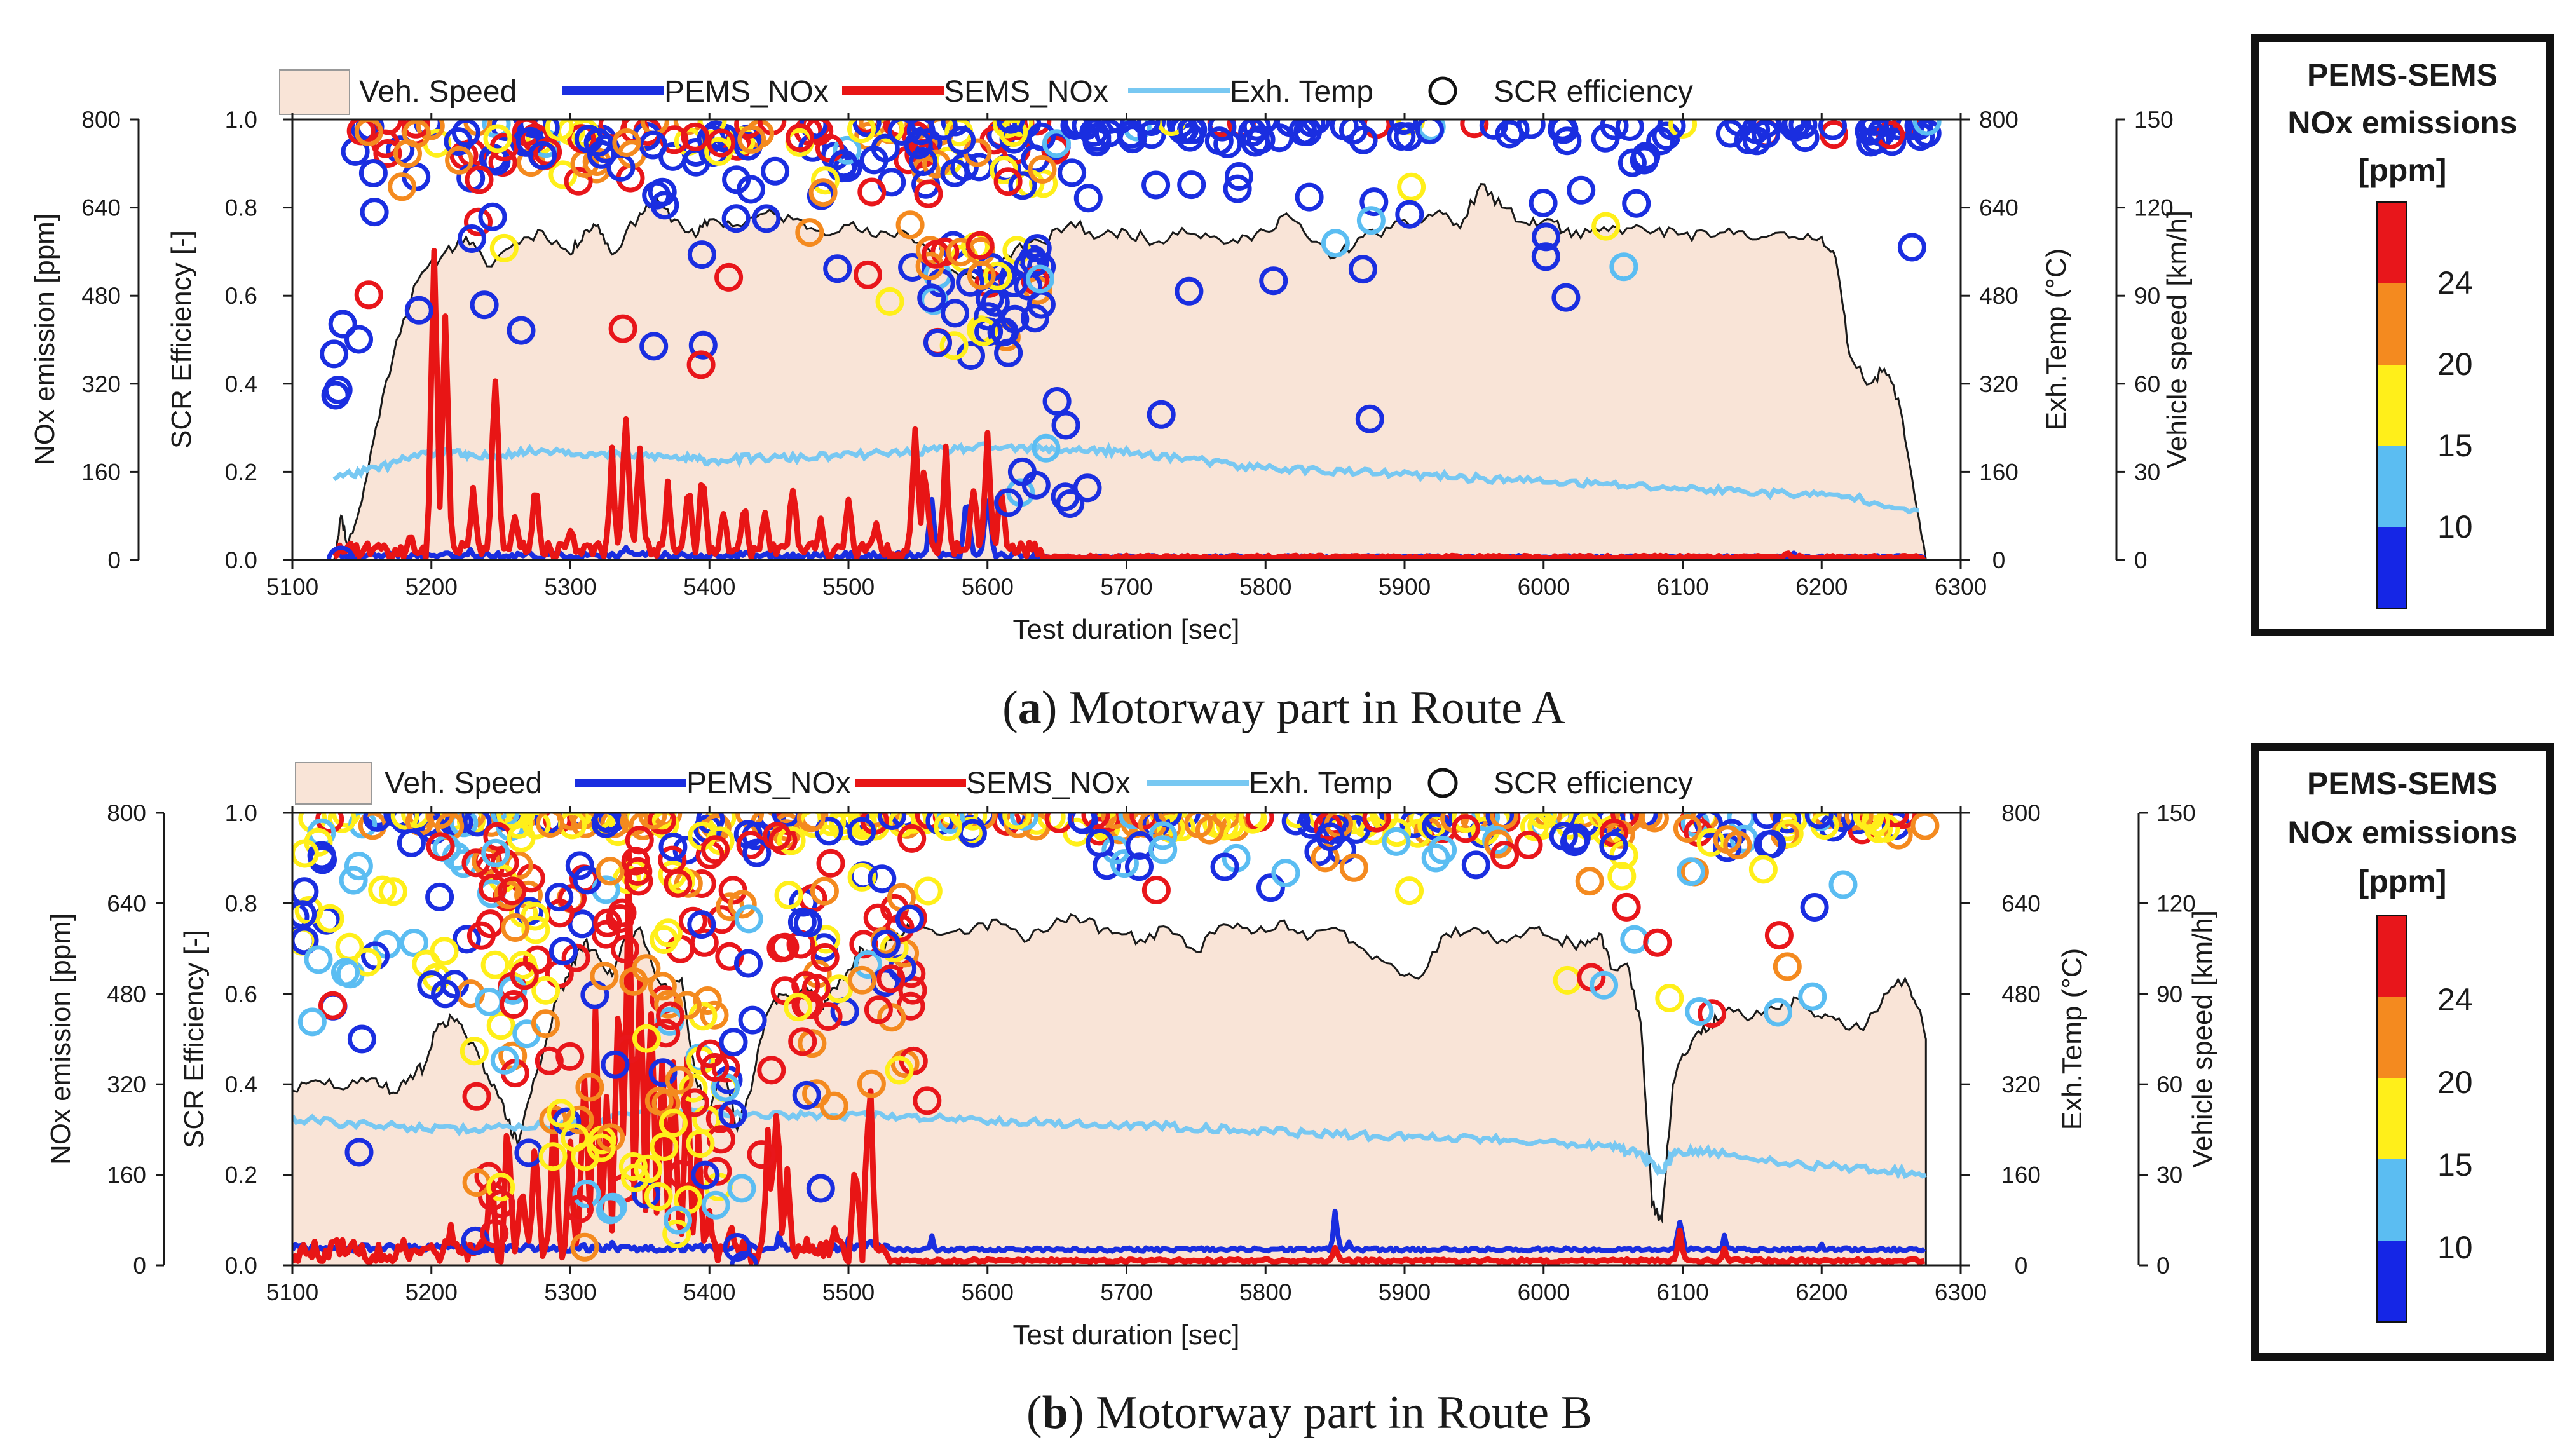  What do you see at coordinates (2163, 1266) in the screenshot?
I see `speed-tick-label: 0` at bounding box center [2163, 1266].